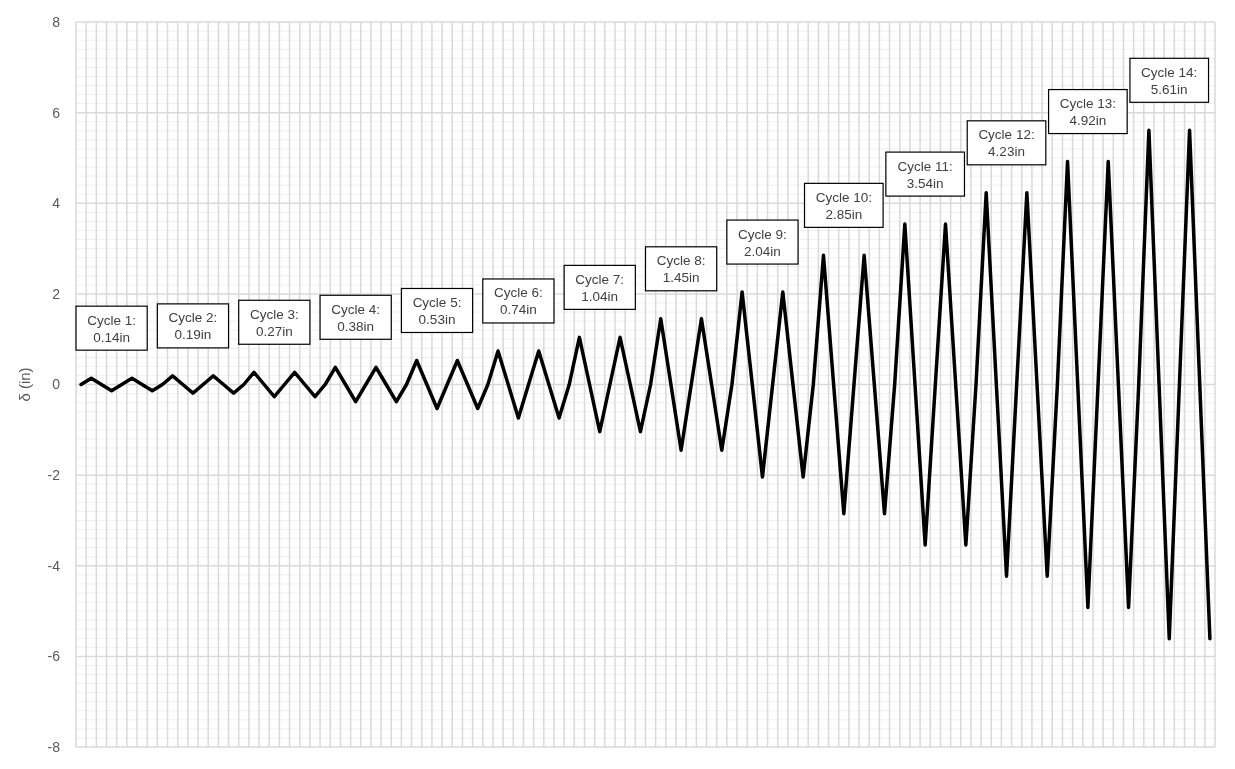 The image size is (1235, 769). Describe the element at coordinates (356, 317) in the screenshot. I see `annotation: Cycle 4: 0.38in` at that location.